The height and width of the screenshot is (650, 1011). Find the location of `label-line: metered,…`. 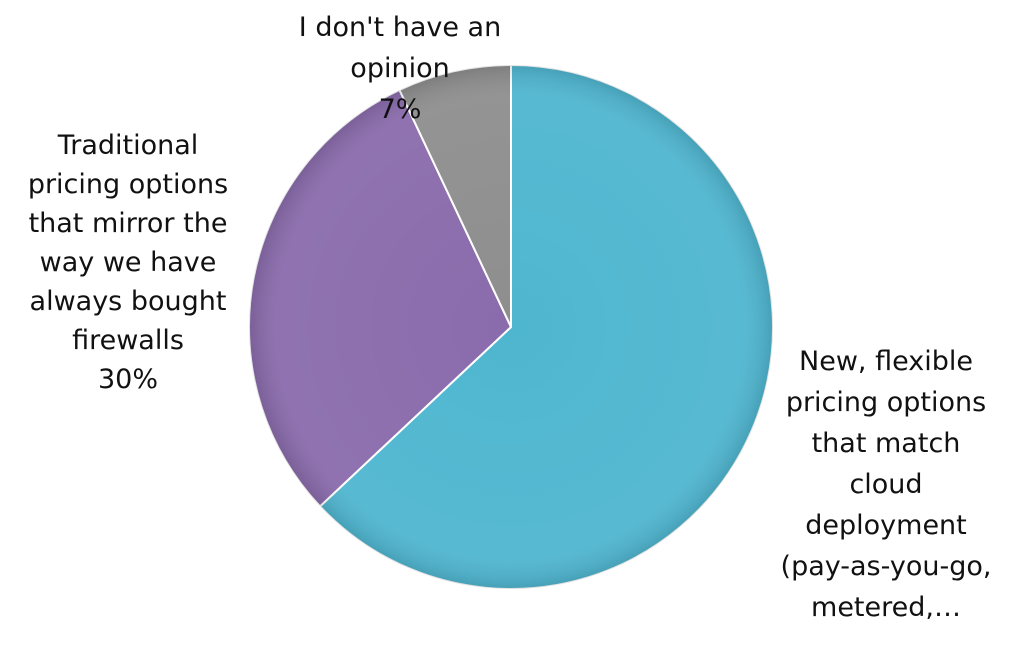

label-line: metered,… is located at coordinates (886, 607).